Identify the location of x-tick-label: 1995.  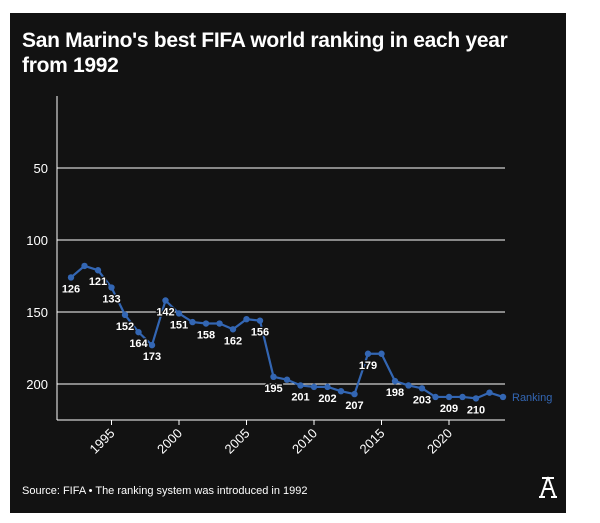
(102, 441).